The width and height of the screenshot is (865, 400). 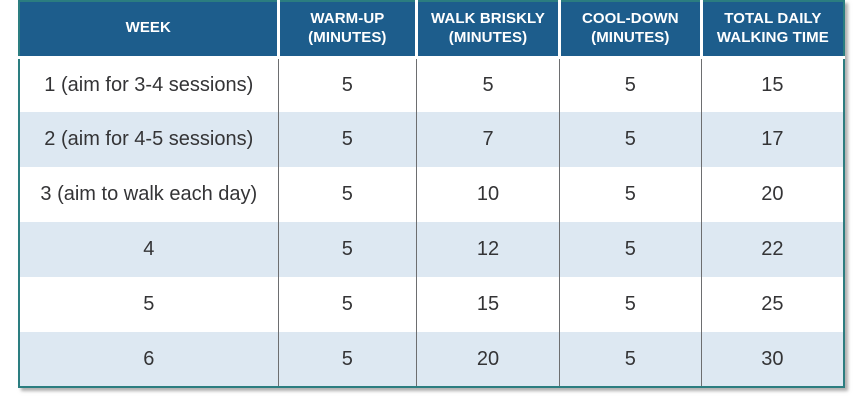 What do you see at coordinates (772, 139) in the screenshot?
I see `cell-total: 17` at bounding box center [772, 139].